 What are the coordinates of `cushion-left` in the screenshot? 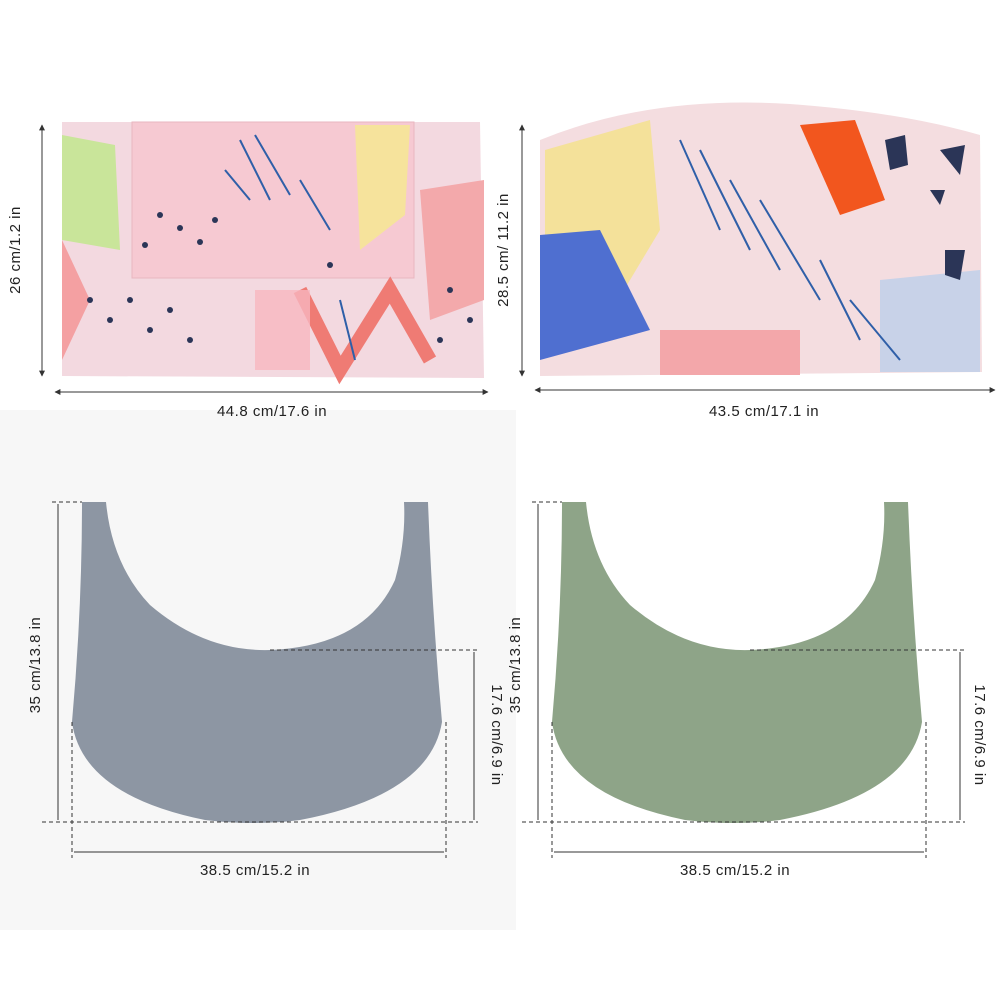 It's located at (273, 253).